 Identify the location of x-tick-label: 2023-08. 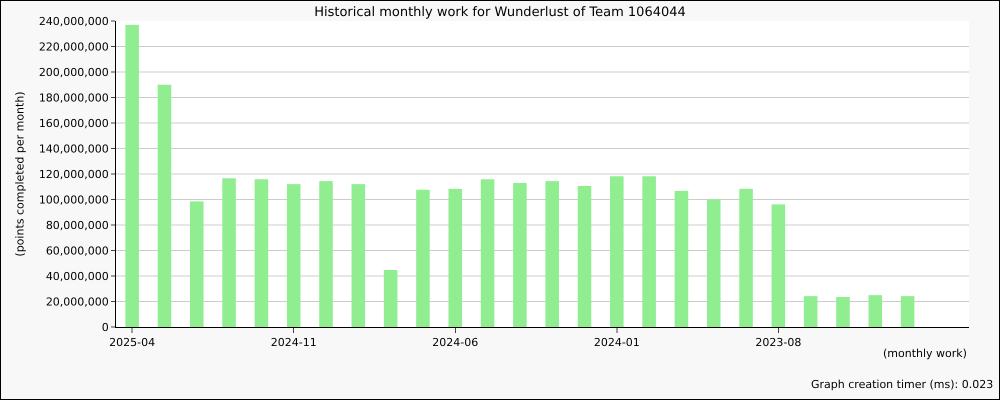
(778, 343).